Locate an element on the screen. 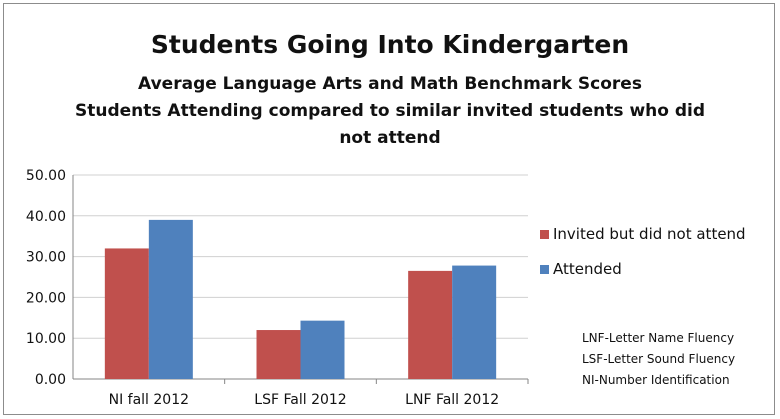  legend-swatch-attended is located at coordinates (544, 269).